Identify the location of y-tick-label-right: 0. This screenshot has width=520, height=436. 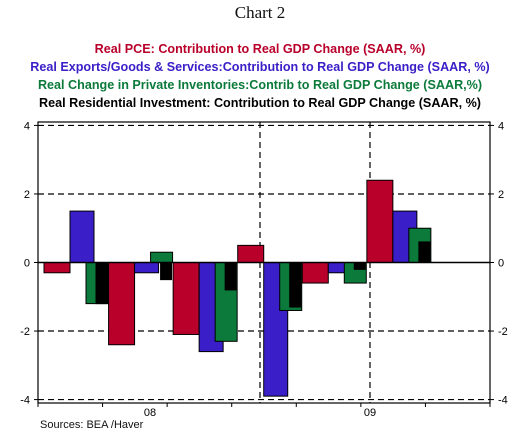
(501, 264).